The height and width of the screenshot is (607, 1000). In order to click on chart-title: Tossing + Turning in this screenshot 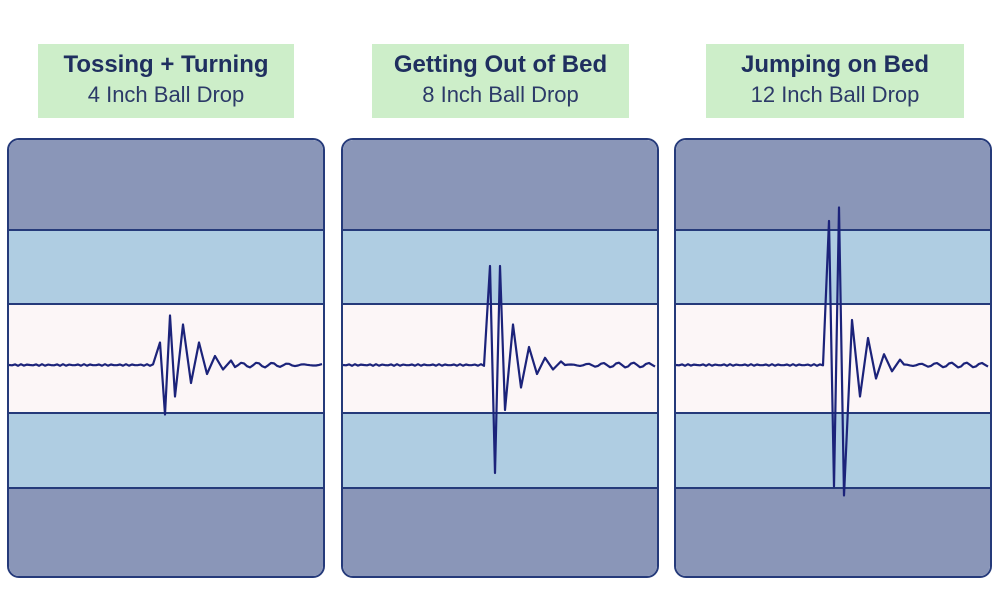, I will do `click(166, 64)`.